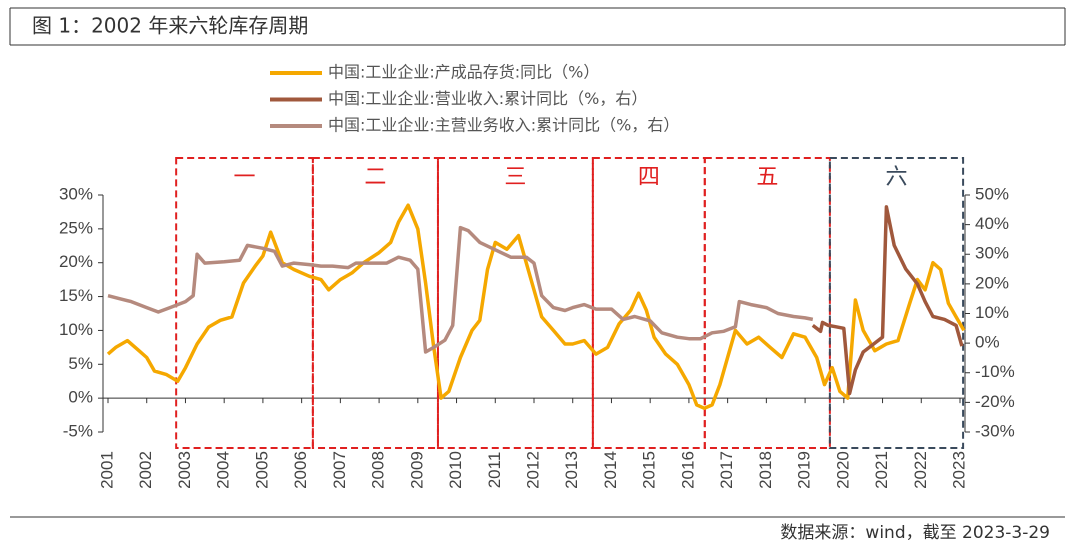 Image resolution: width=1080 pixels, height=548 pixels. I want to click on legend-label: 中国:工业企业:营业收入:累计同比（%，右）, so click(487, 98).